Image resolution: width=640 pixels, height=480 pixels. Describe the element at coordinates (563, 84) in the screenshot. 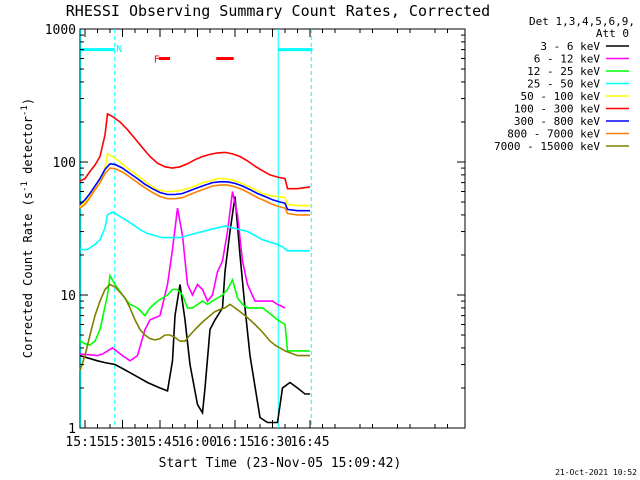

I see `legend-label-3: 25 - 50 keV` at that location.